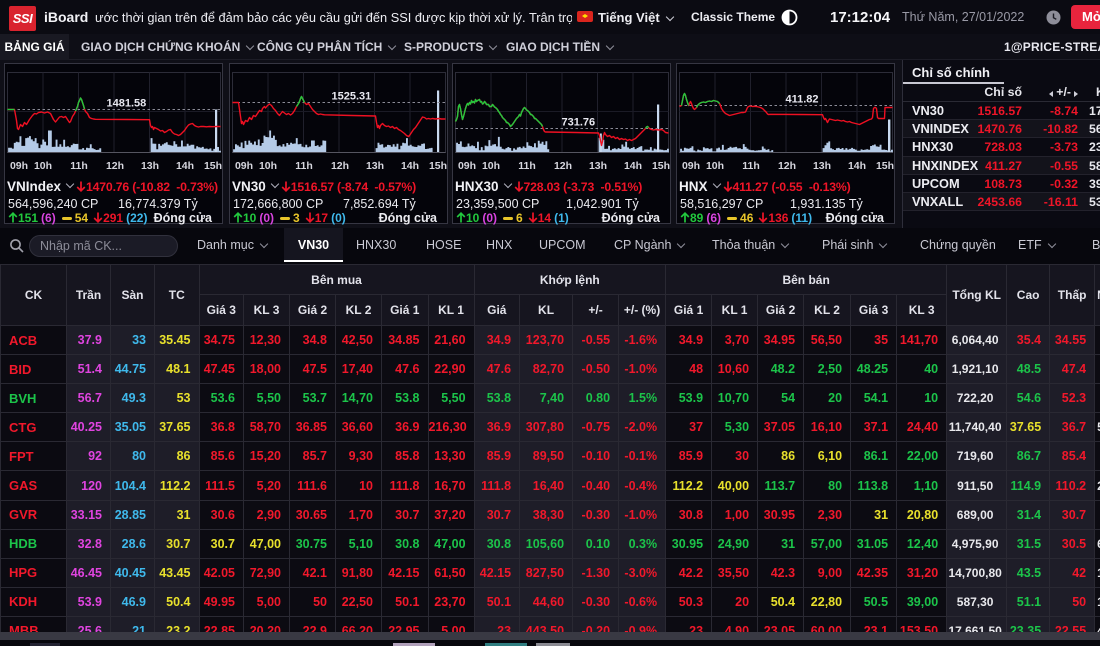  Describe the element at coordinates (802, 100) in the screenshot. I see `svg-text: 411.82` at that location.